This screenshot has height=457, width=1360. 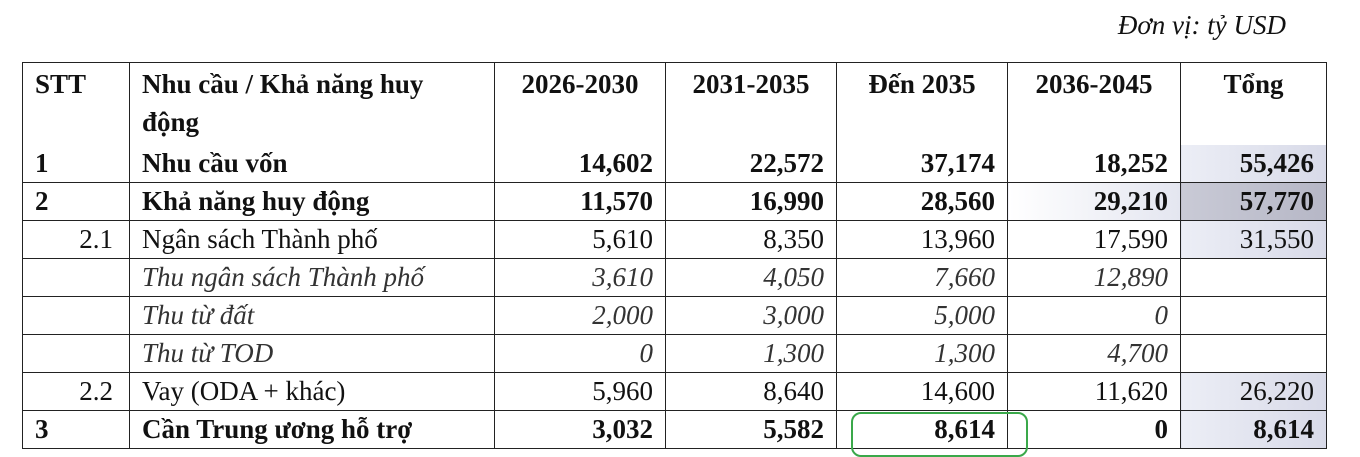 What do you see at coordinates (1253, 164) in the screenshot?
I see `table-cell: 55,426` at bounding box center [1253, 164].